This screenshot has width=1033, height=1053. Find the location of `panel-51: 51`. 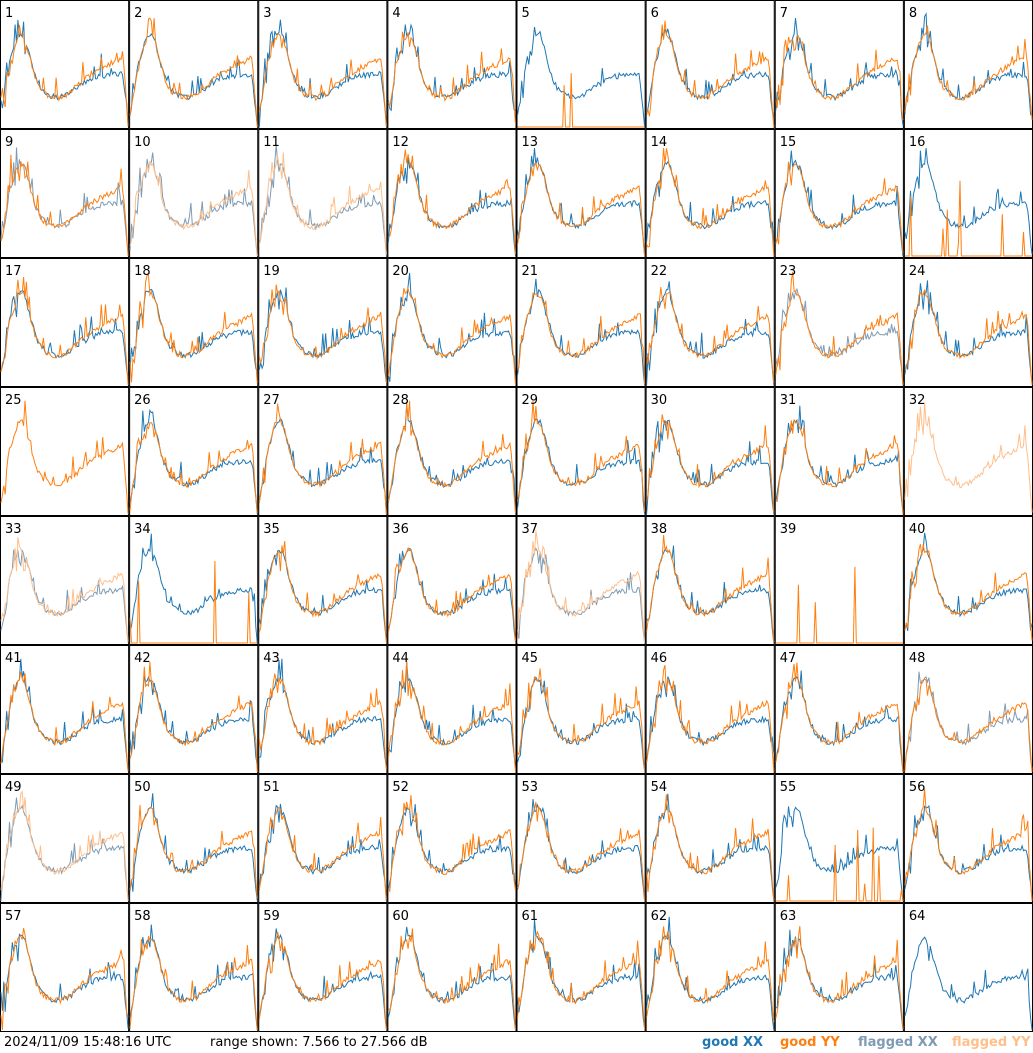

panel-51: 51 is located at coordinates (323, 838).